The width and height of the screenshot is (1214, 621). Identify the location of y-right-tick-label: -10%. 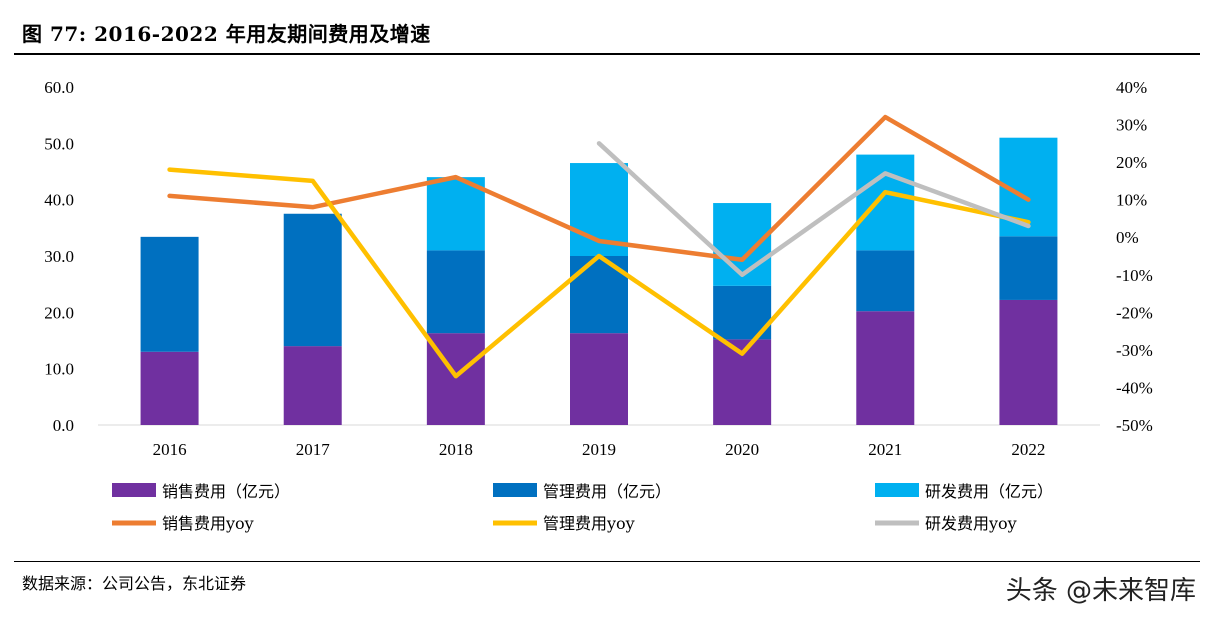
(1134, 275).